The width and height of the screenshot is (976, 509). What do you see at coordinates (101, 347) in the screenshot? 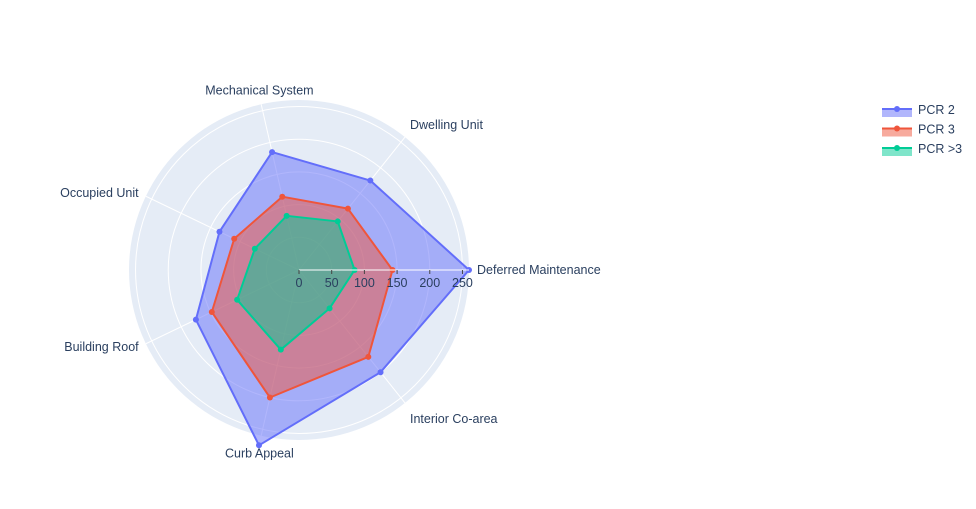
I see `angular-label-building-roof: Building Roof` at bounding box center [101, 347].